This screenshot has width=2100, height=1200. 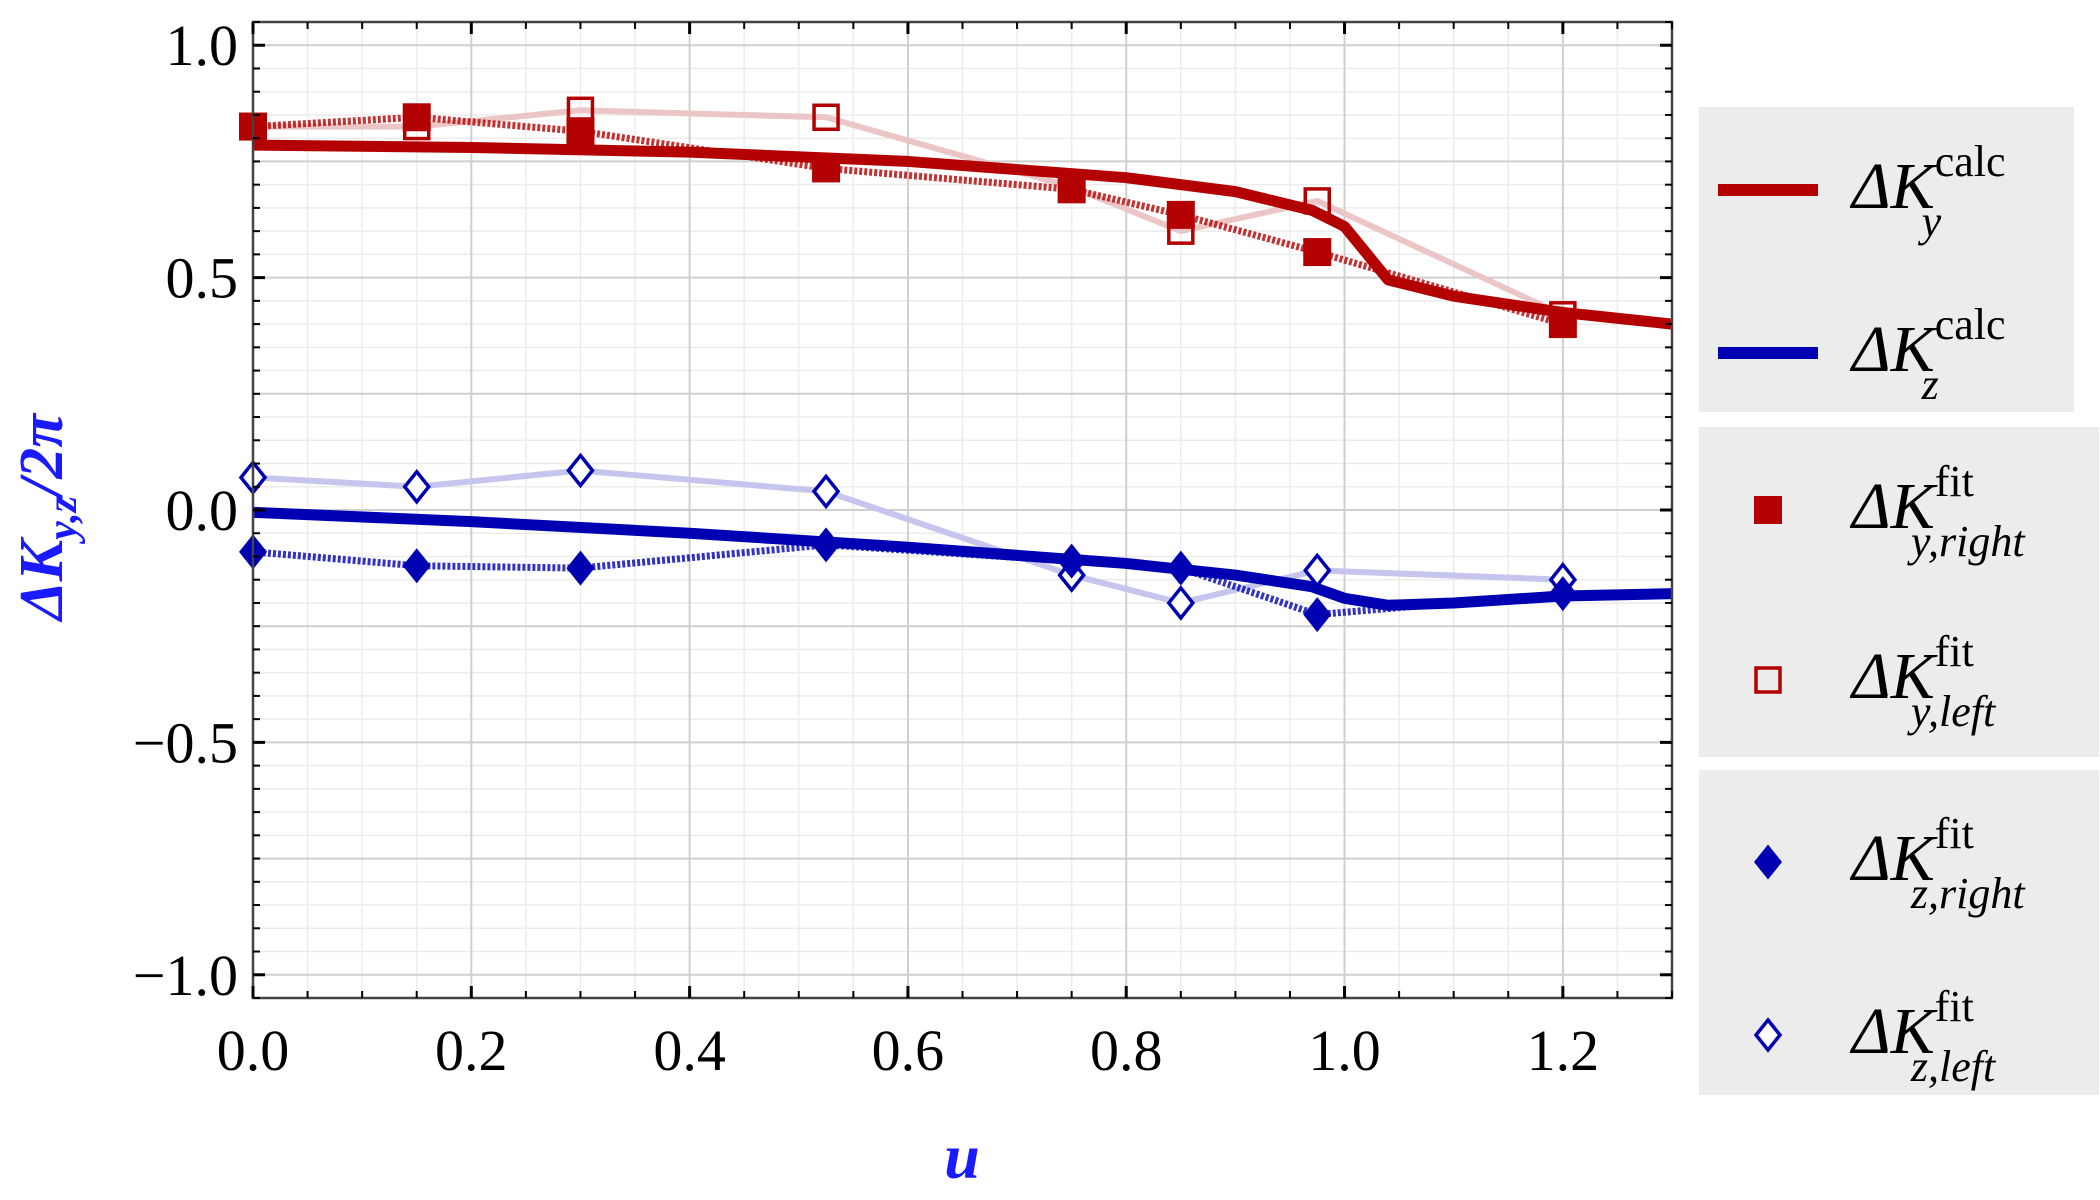 I want to click on y-tick-label: 0.0, so click(x=202, y=510).